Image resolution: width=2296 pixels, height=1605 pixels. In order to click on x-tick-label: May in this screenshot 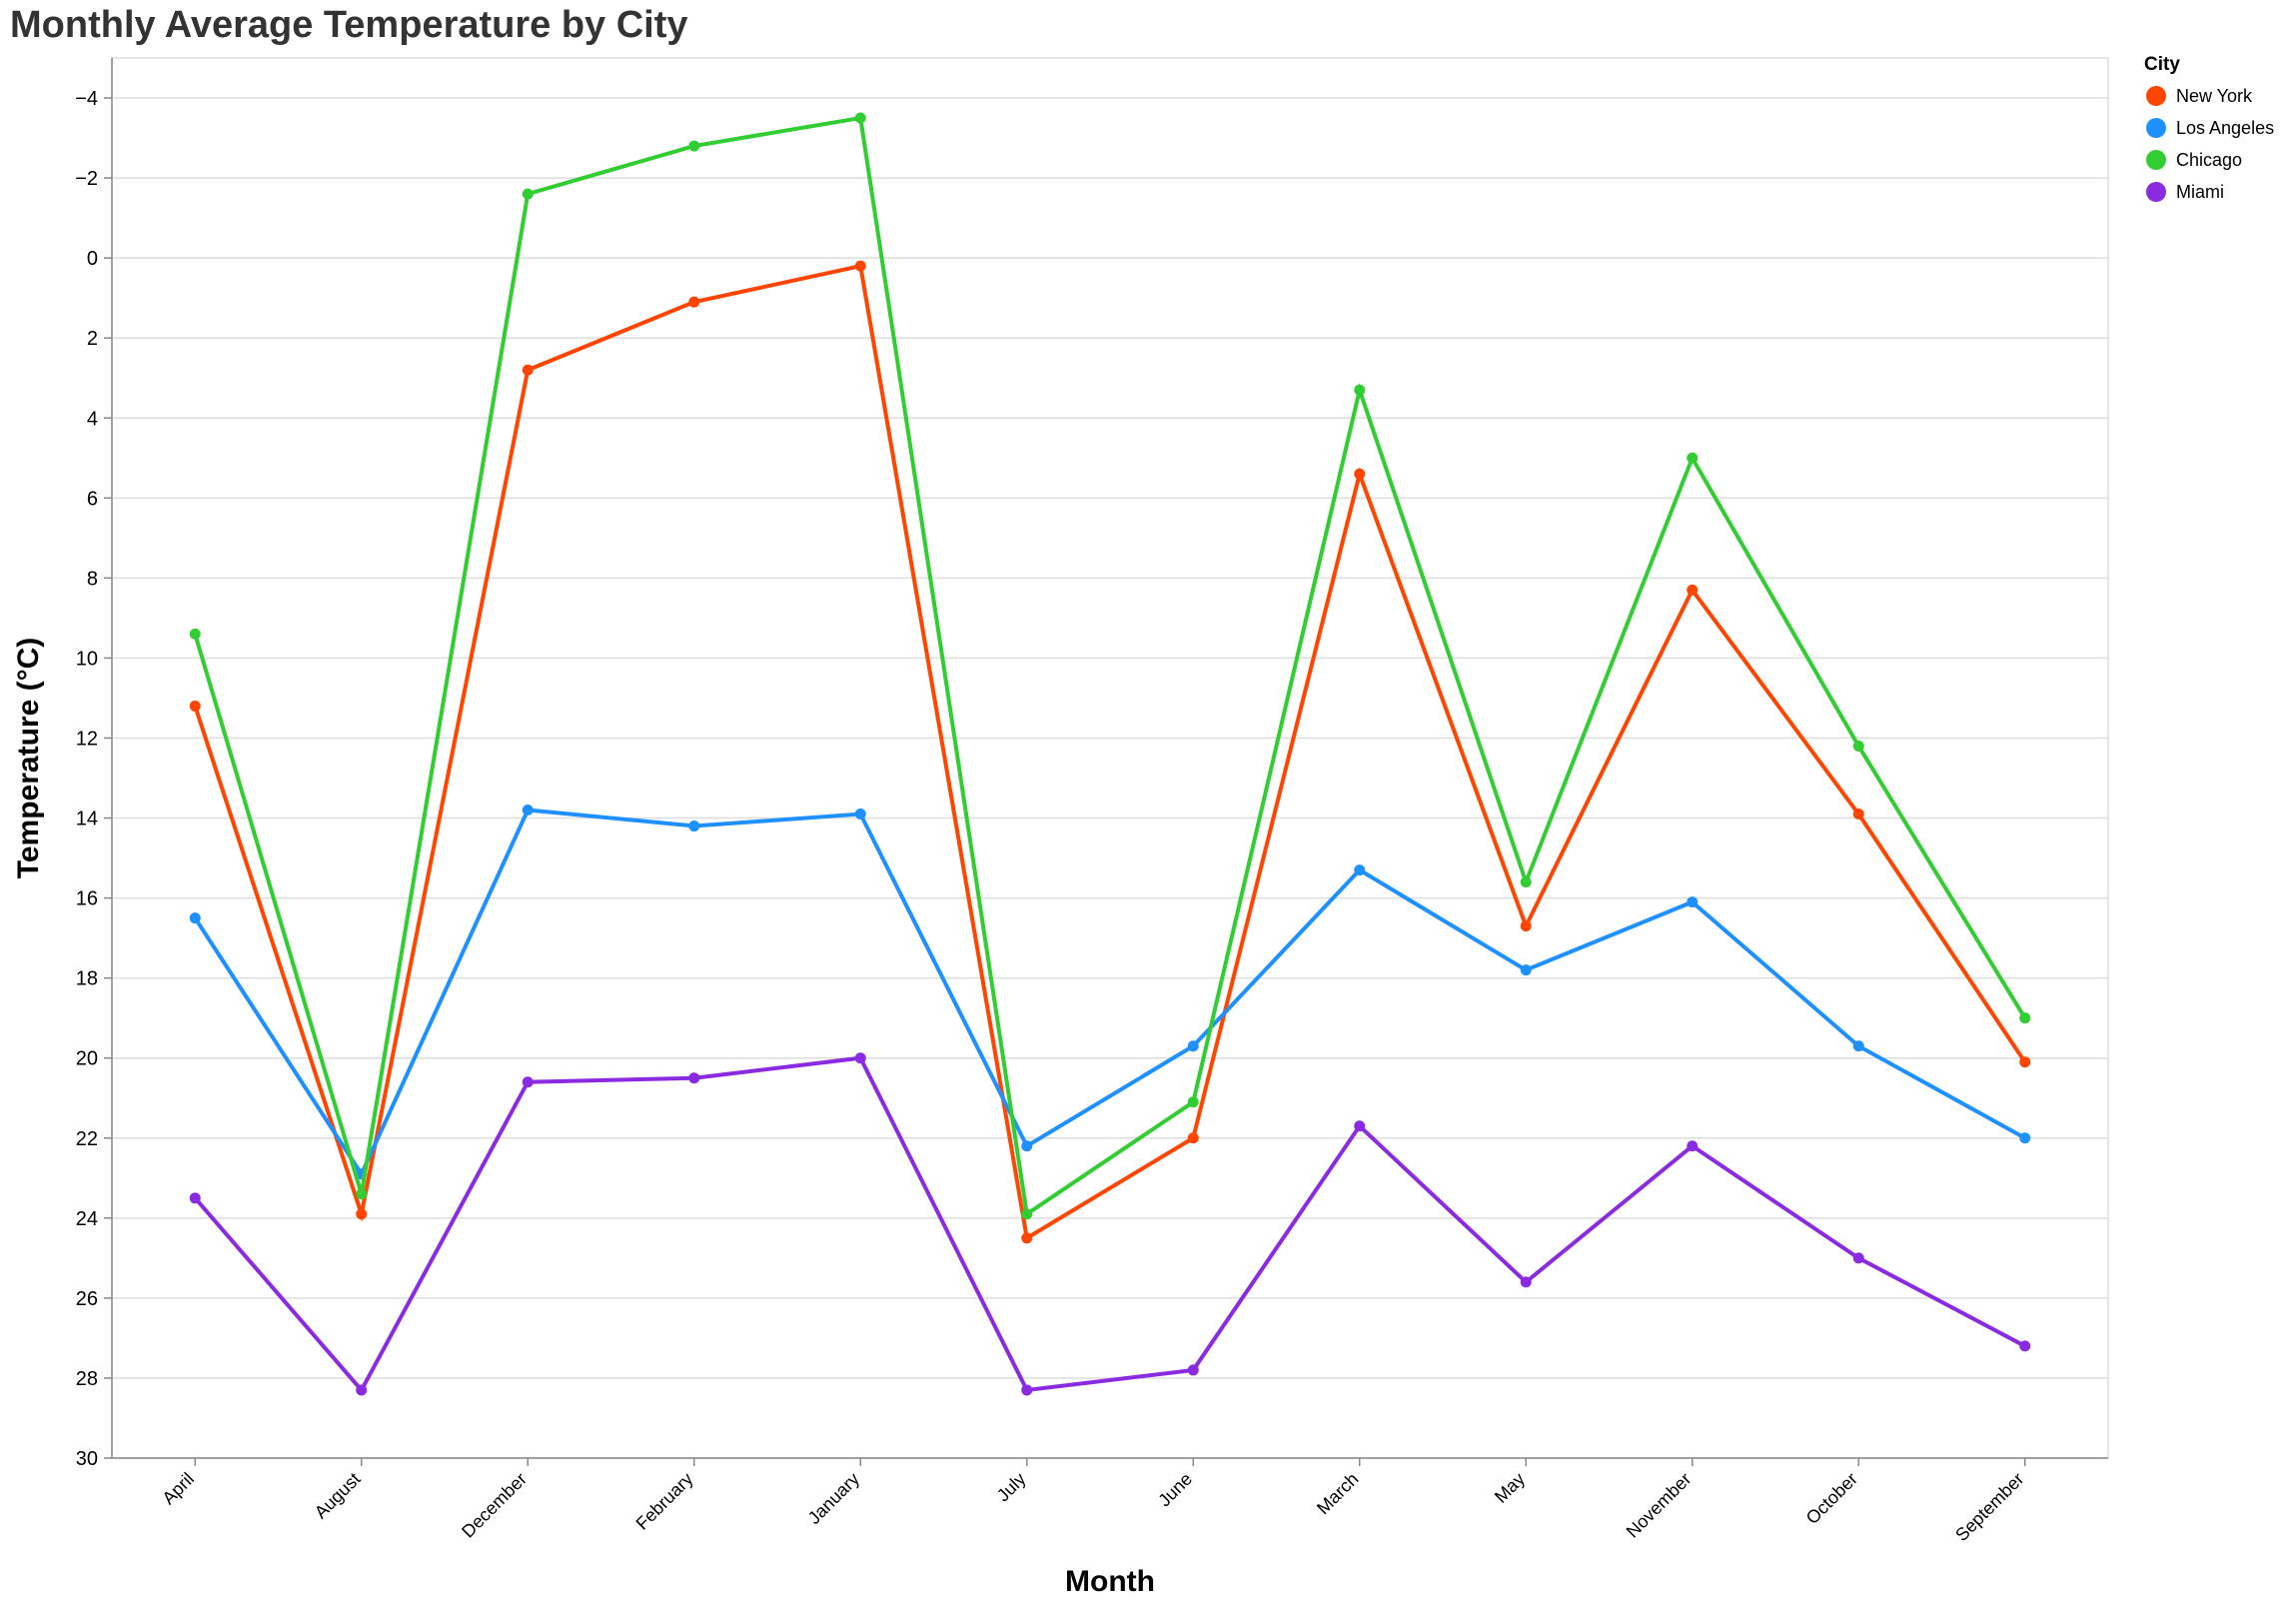, I will do `click(1510, 1488)`.